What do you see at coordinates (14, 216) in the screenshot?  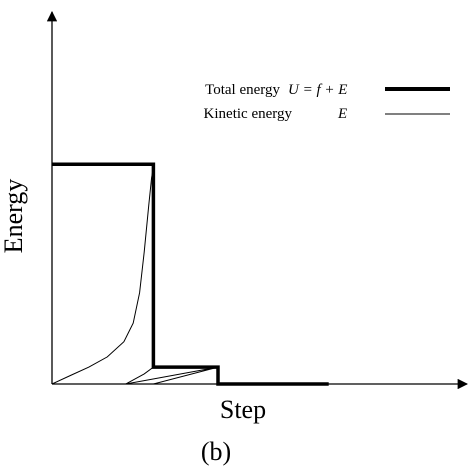 I see `y-axis-label: Energy` at bounding box center [14, 216].